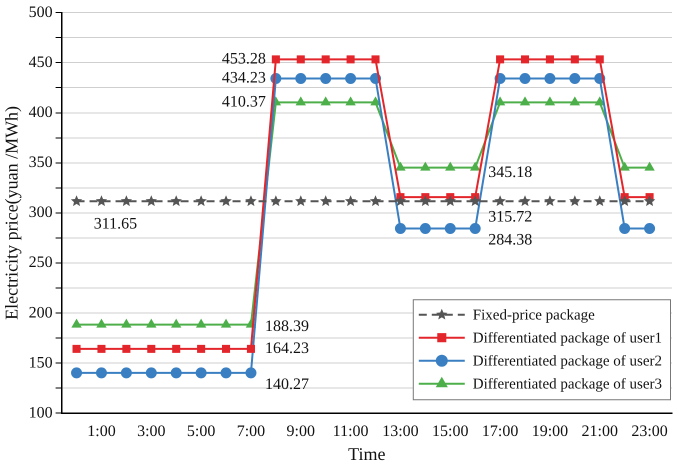  What do you see at coordinates (40, 363) in the screenshot?
I see `y-tick-label: 150` at bounding box center [40, 363].